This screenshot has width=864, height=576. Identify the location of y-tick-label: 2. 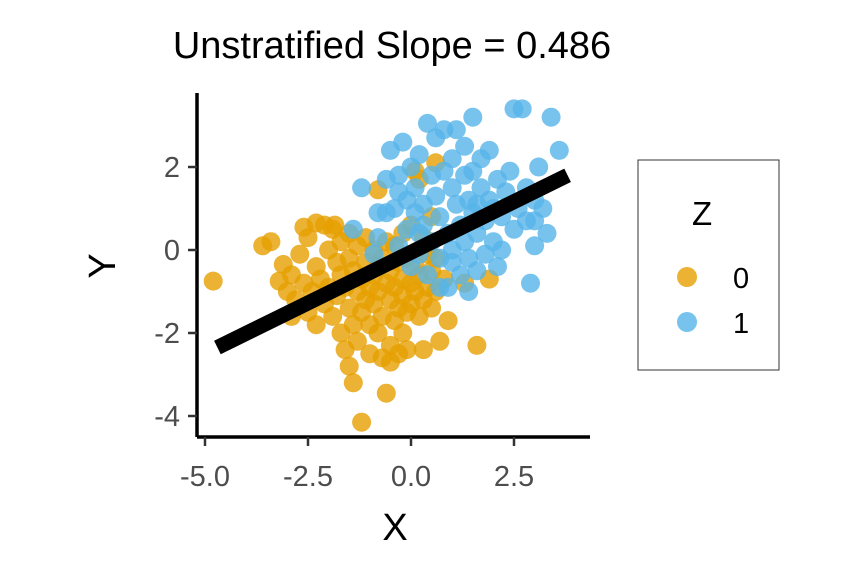
(172, 168).